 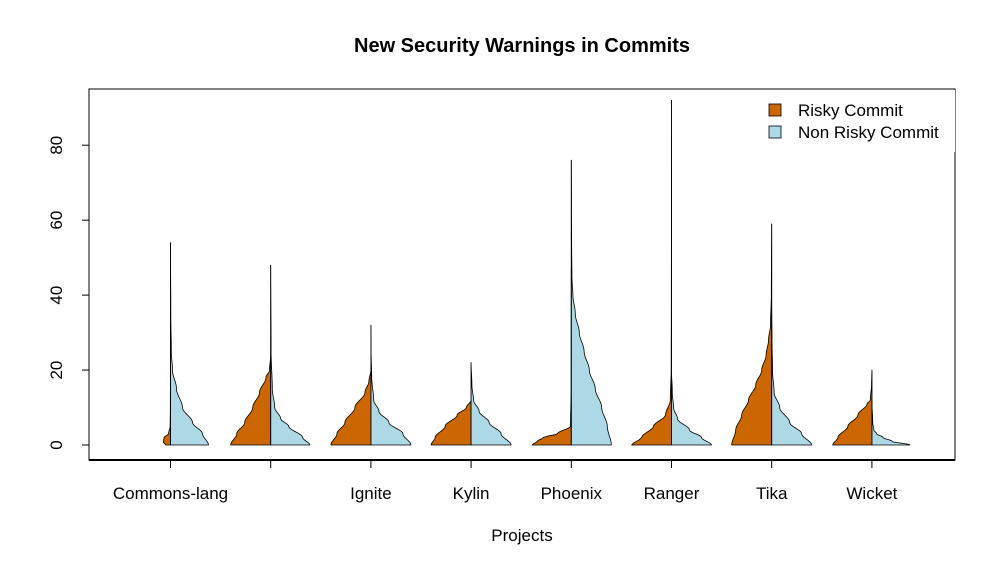 What do you see at coordinates (170, 493) in the screenshot?
I see `x-tick-label: Commons-lang` at bounding box center [170, 493].